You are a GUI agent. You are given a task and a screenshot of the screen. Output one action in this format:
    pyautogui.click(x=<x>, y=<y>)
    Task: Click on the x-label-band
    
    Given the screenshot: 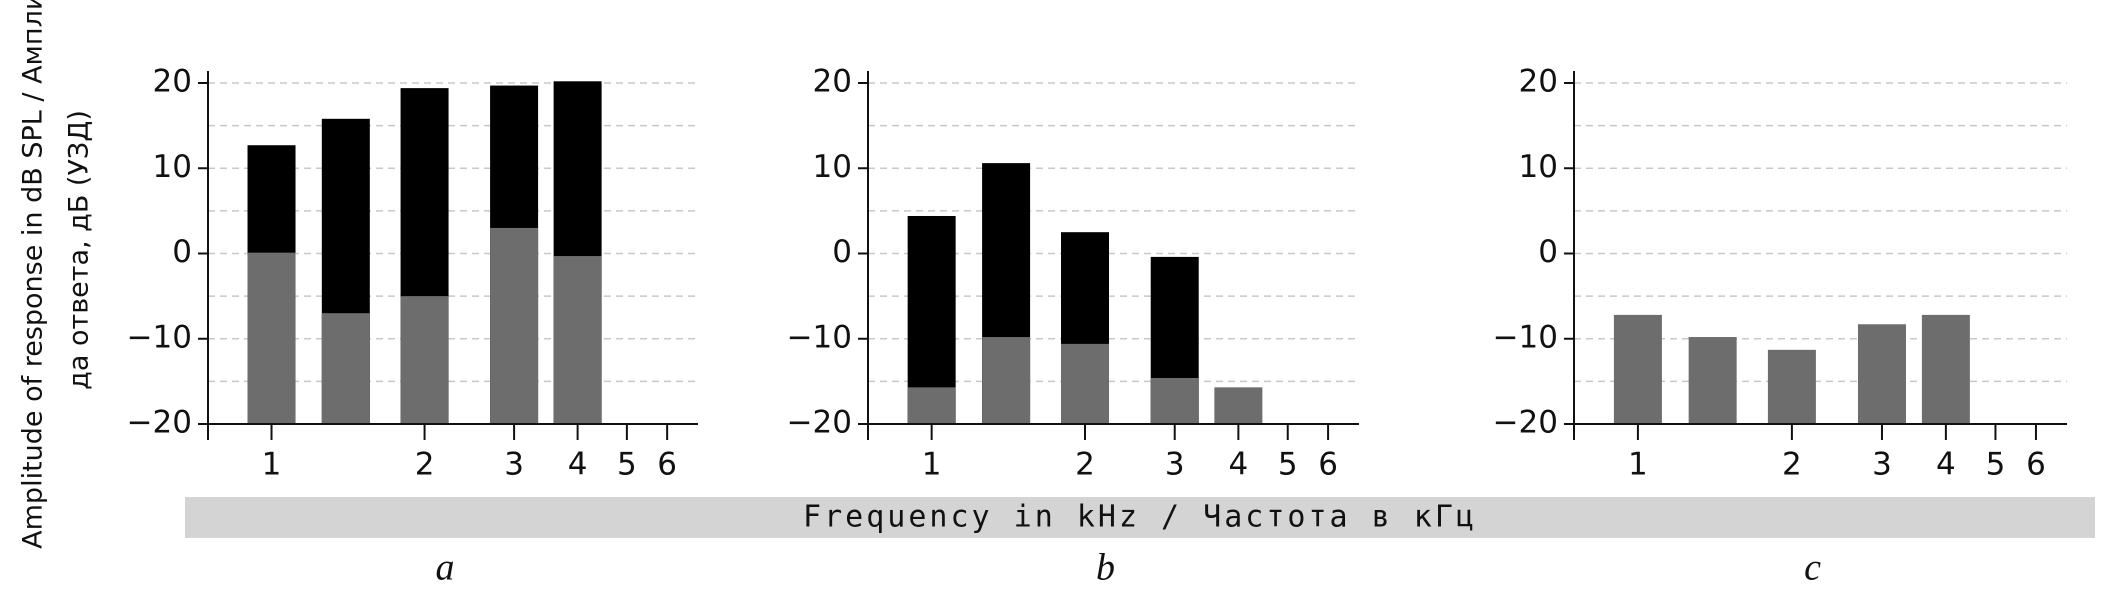 What is the action you would take?
    pyautogui.click(x=1140, y=517)
    